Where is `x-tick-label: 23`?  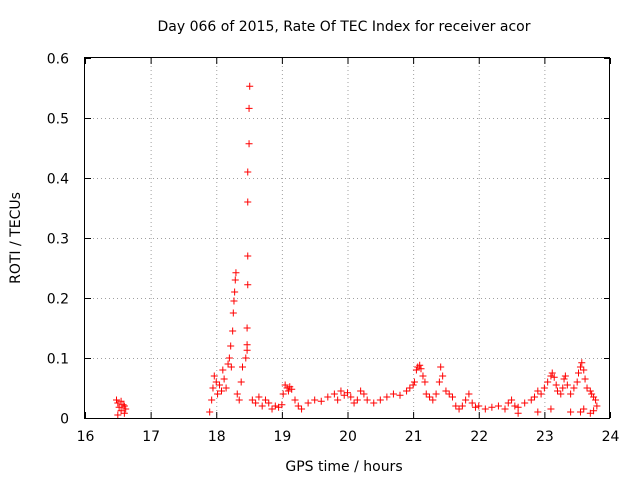
x-tick-label: 23 is located at coordinates (545, 437).